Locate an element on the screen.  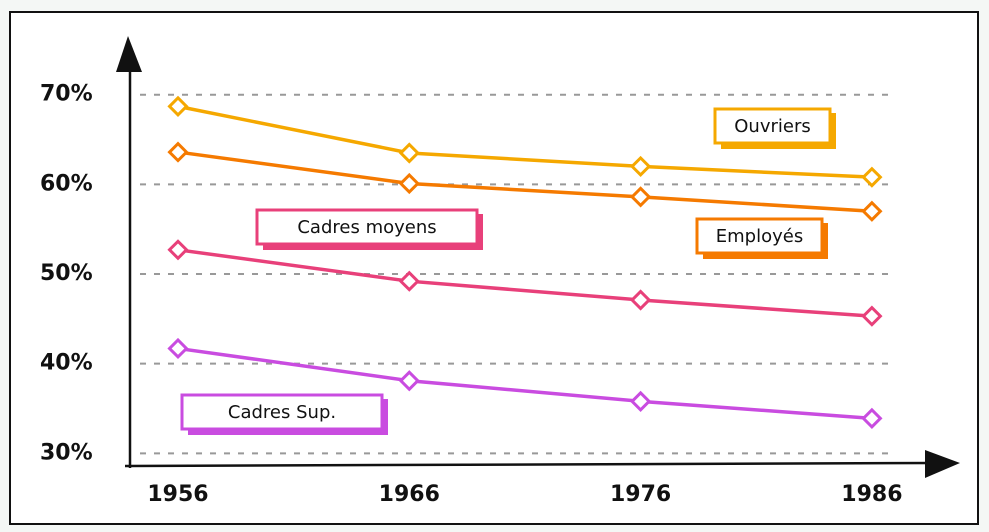
legend-label: Ouvriers is located at coordinates (772, 126).